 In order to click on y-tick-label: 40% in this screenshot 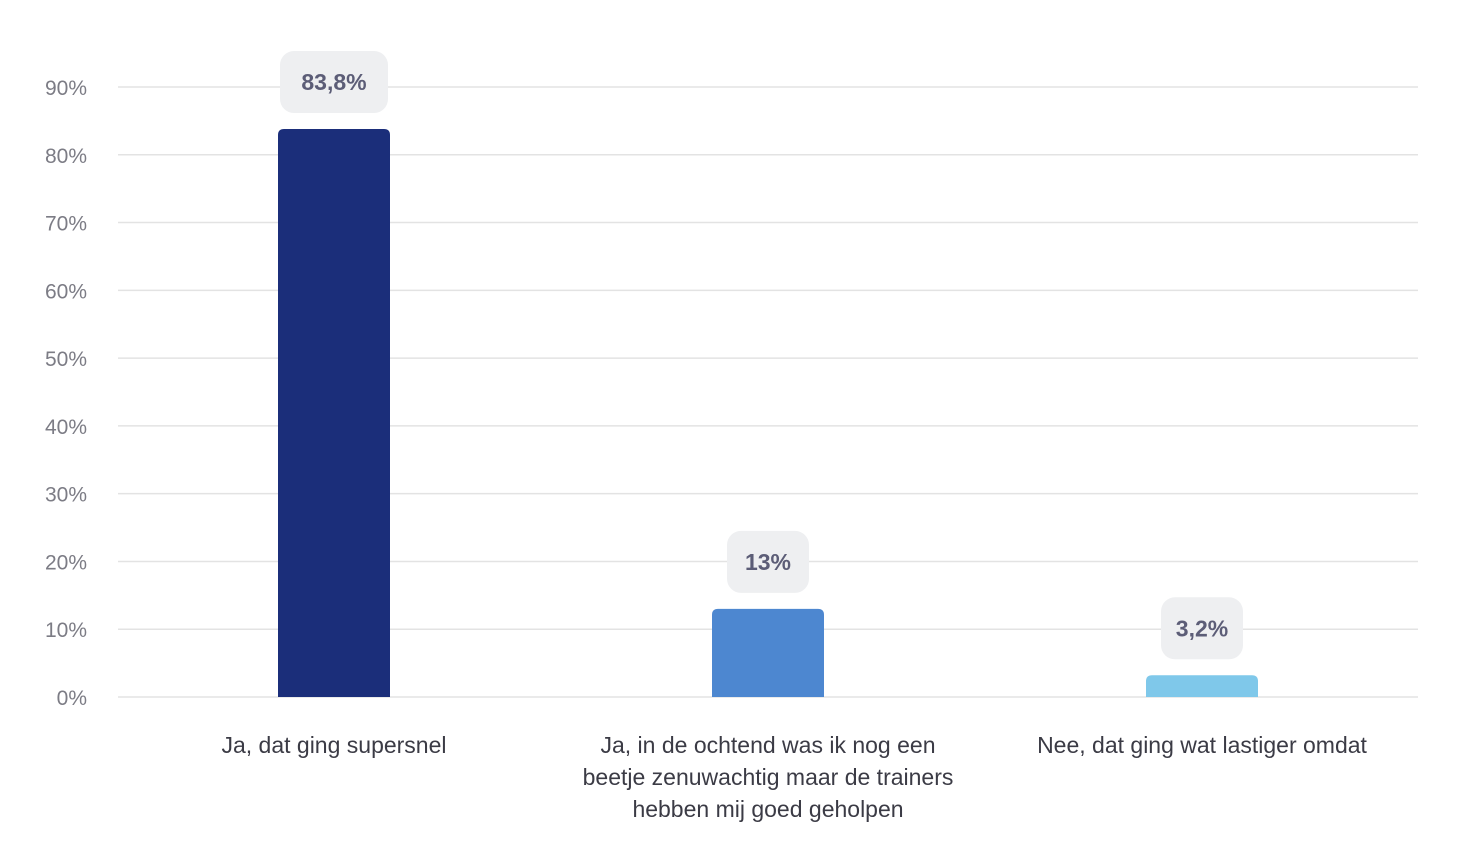, I will do `click(66, 427)`.